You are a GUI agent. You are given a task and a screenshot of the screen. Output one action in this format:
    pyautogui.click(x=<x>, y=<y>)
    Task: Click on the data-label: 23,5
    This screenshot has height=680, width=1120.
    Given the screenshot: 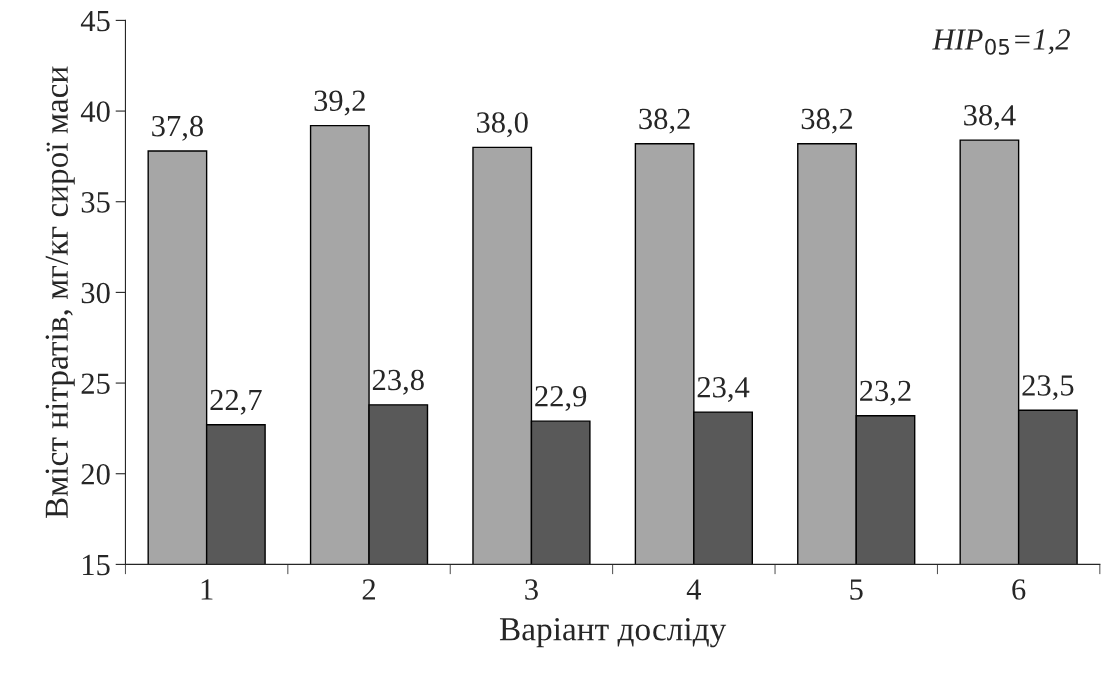 What is the action you would take?
    pyautogui.click(x=1048, y=388)
    